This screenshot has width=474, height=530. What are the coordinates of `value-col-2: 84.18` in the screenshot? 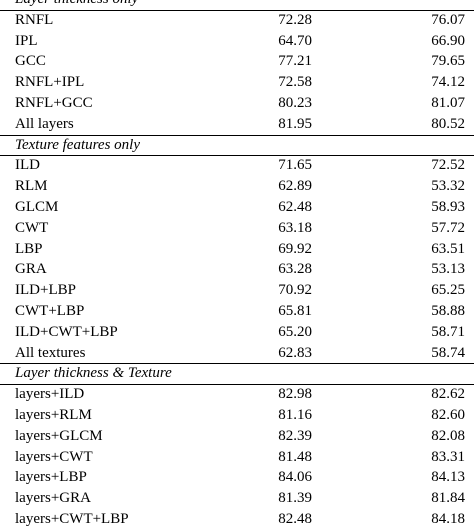 It's located at (448, 518).